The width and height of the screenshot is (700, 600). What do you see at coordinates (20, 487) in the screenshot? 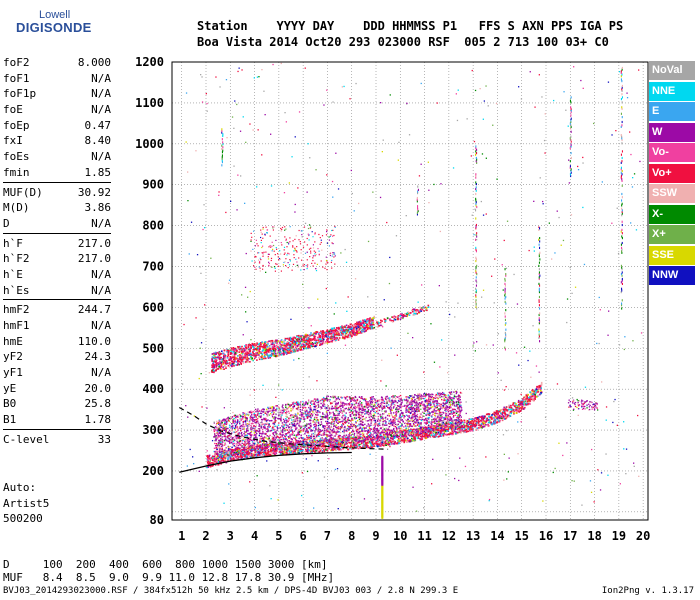
I see `auto-label: Auto:` at bounding box center [20, 487].